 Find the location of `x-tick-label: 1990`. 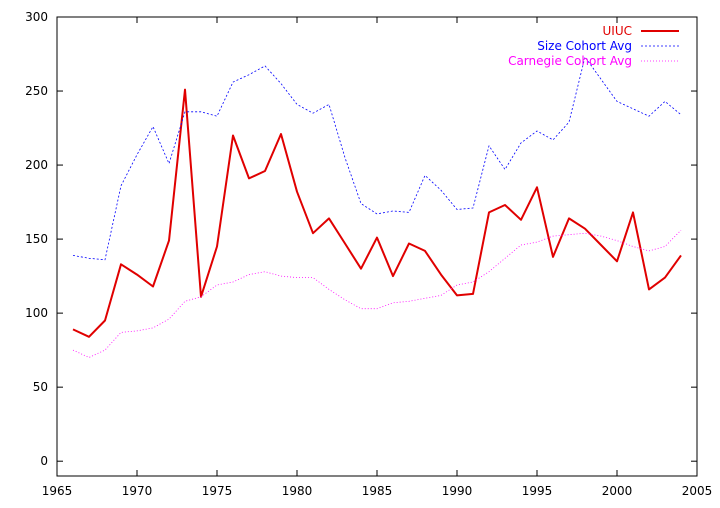

x-tick-label: 1990 is located at coordinates (457, 491).